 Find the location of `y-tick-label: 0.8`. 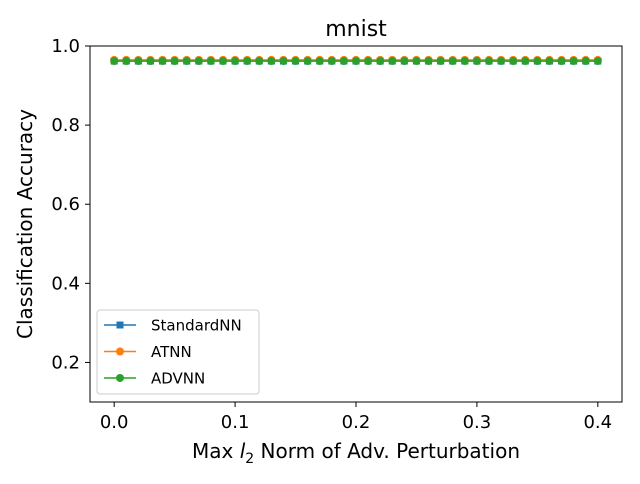

y-tick-label: 0.8 is located at coordinates (65, 125).